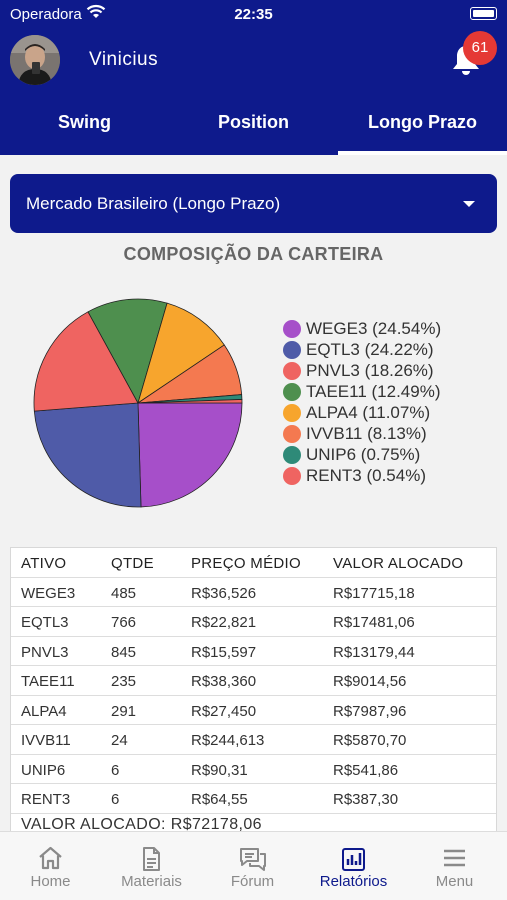  I want to click on legend-item-taee11: TAEE11 (12.49%), so click(362, 391).